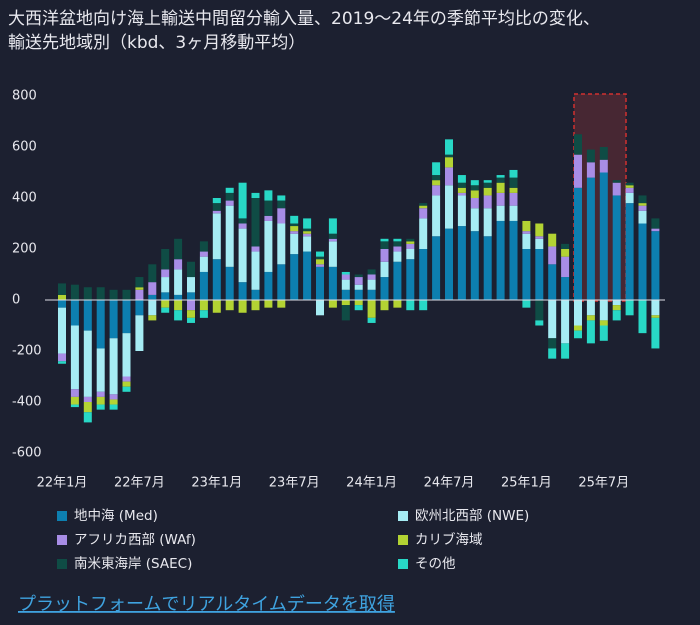 The width and height of the screenshot is (700, 625). I want to click on x-tick-label: 25年1月, so click(526, 483).